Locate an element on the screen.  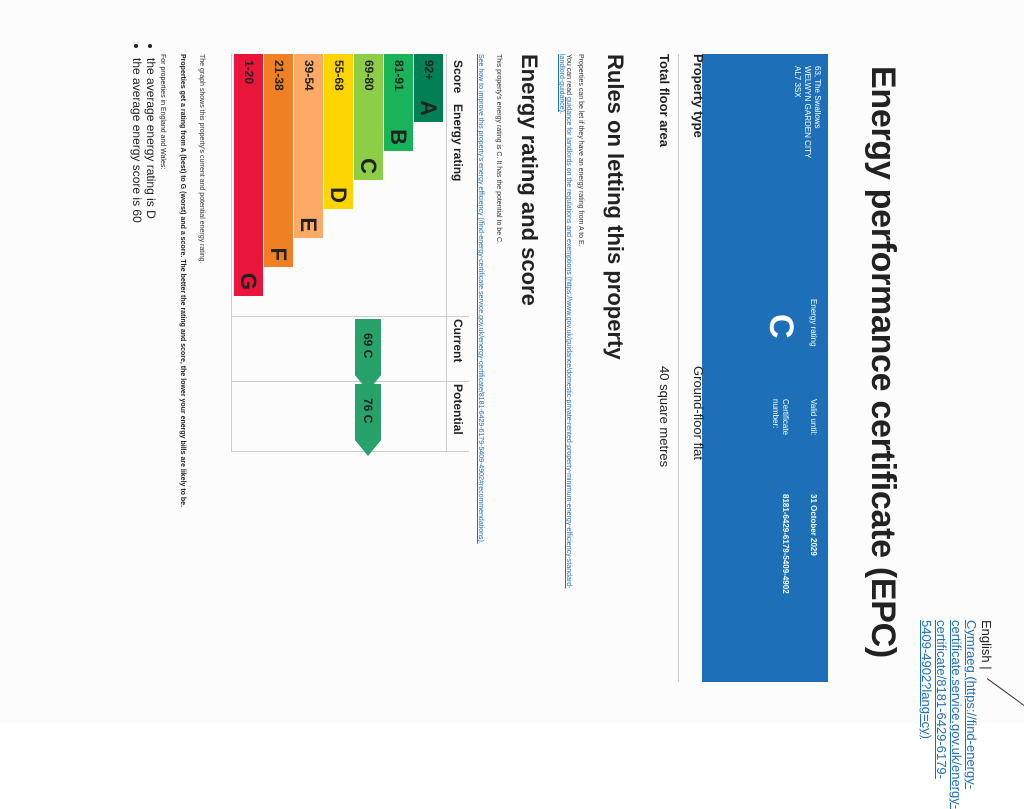
certificate-number-label: Certificate number: is located at coordinates (780, 417).